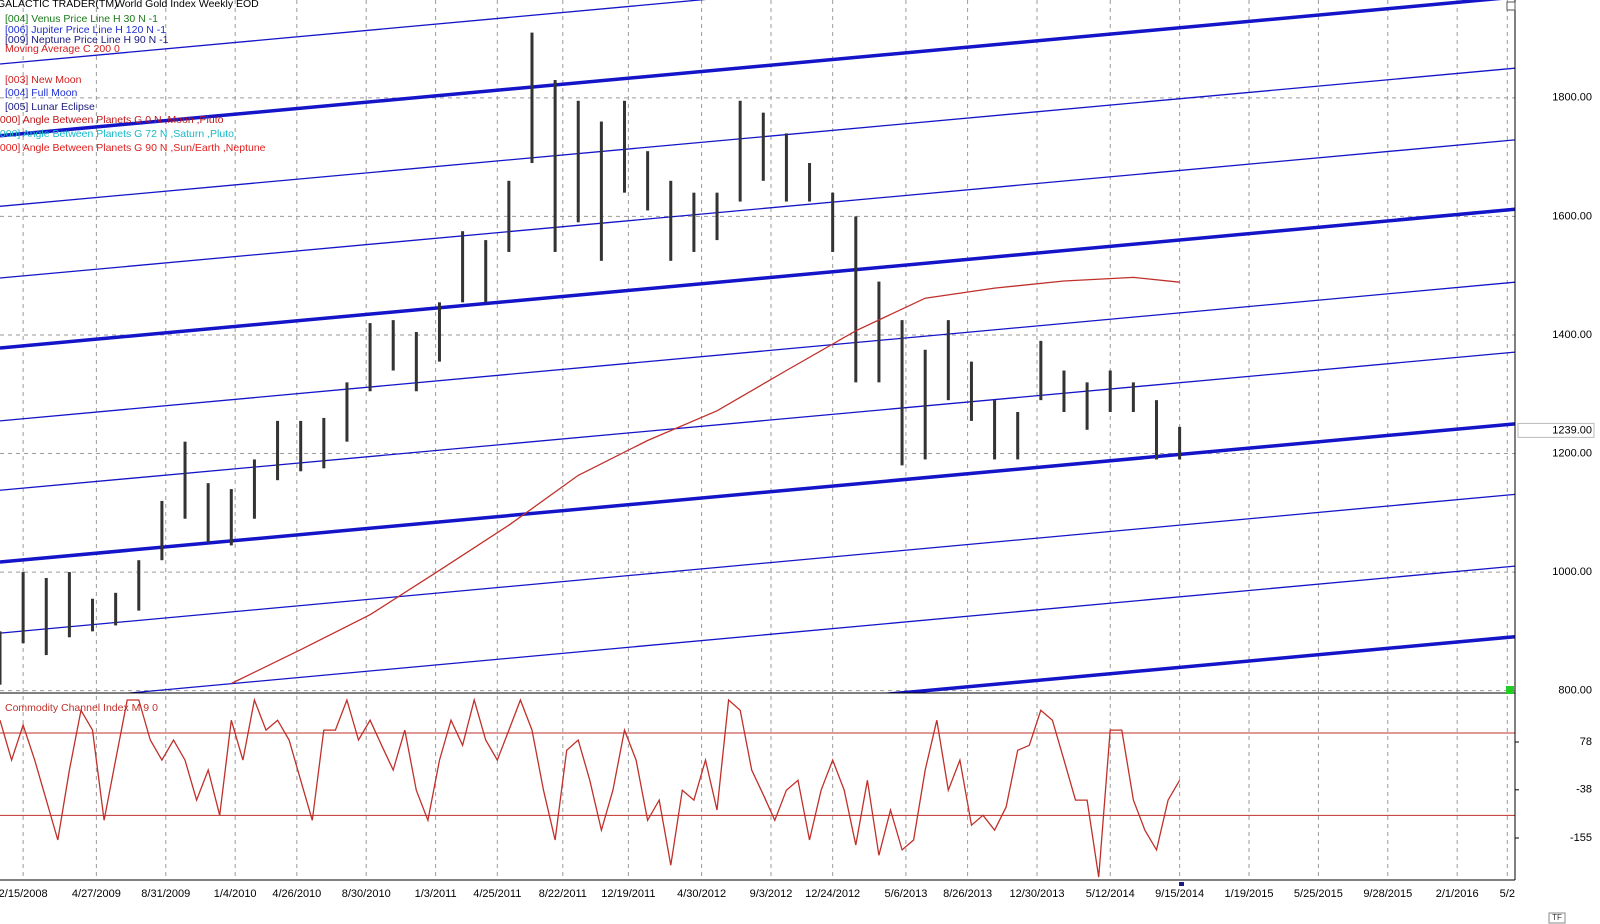 This screenshot has width=1600, height=924. What do you see at coordinates (235, 894) in the screenshot?
I see `x-tick-label: 1/4/2010` at bounding box center [235, 894].